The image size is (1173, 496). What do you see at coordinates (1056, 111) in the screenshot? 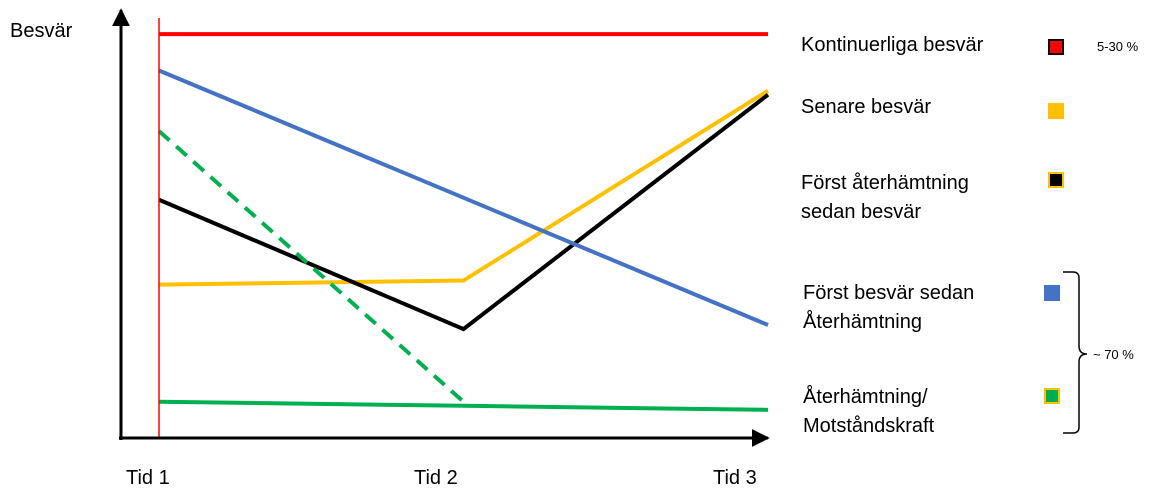
I see `legend-swatch-senare` at bounding box center [1056, 111].